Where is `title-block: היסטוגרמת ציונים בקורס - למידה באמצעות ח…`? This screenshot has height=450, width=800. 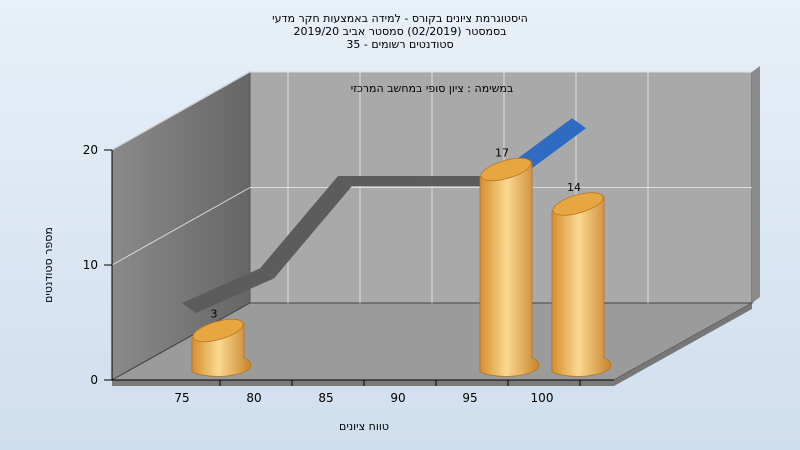
title-block: היסטוגרמת ציונים בקורס - למידה באמצעות ח… is located at coordinates (400, 31).